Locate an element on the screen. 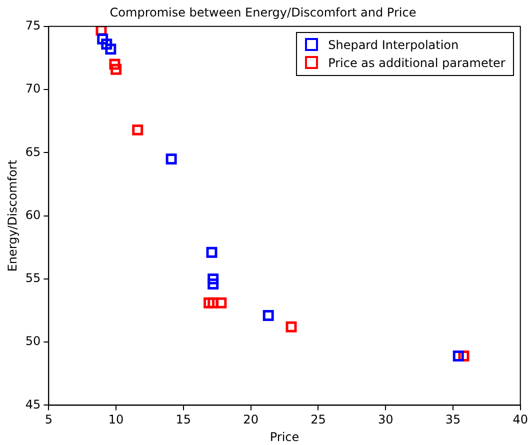  chart-title: Compromise between Energy/Discomfort and Price is located at coordinates (263, 12).